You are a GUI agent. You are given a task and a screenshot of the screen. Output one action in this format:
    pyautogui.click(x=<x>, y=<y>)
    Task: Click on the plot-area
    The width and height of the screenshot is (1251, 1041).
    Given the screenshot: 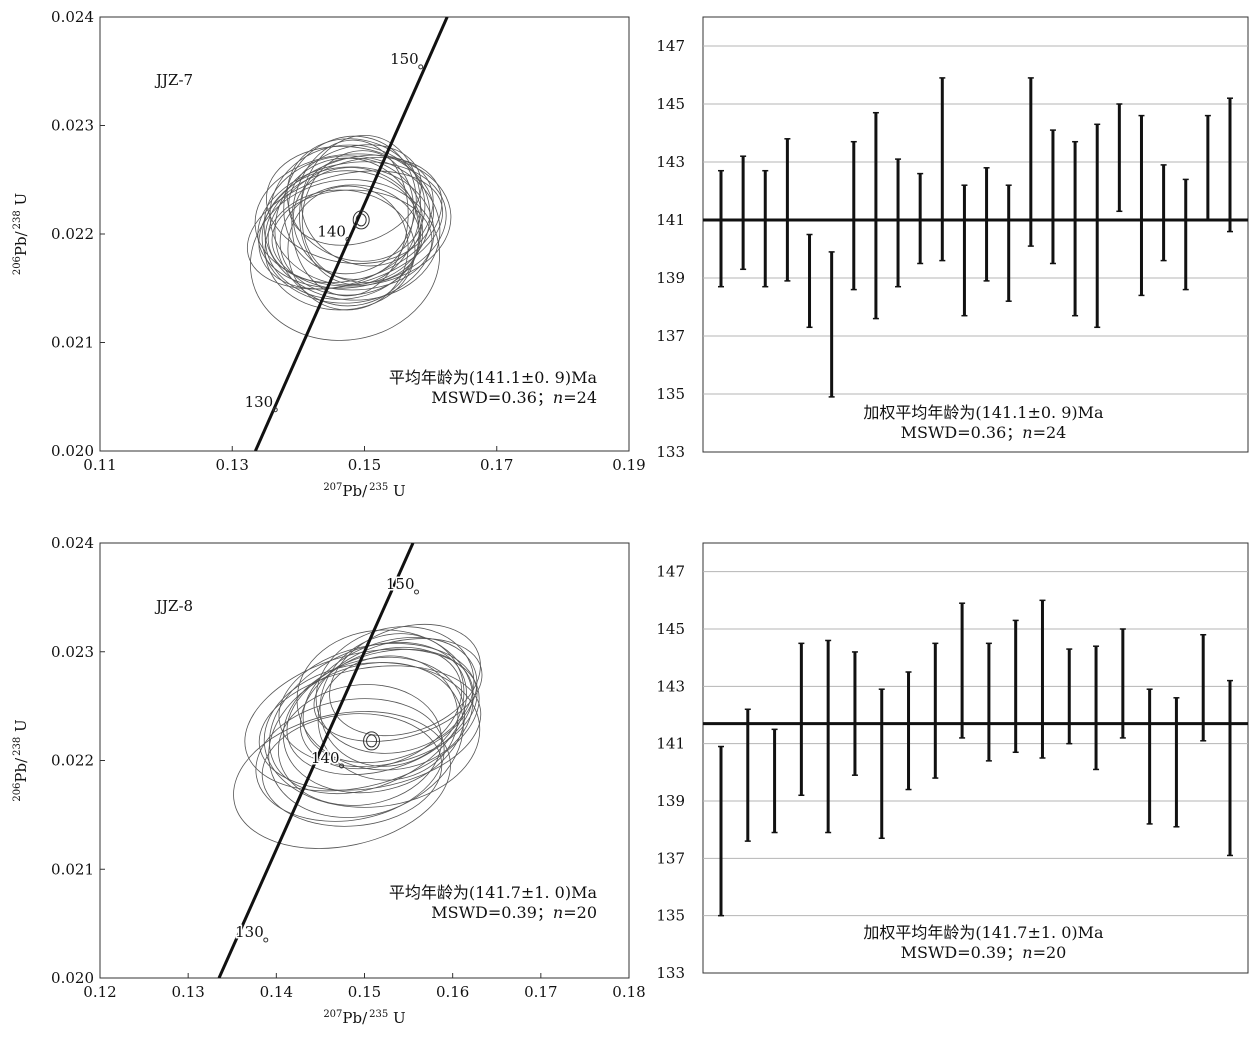 What is the action you would take?
    pyautogui.click(x=349, y=234)
    